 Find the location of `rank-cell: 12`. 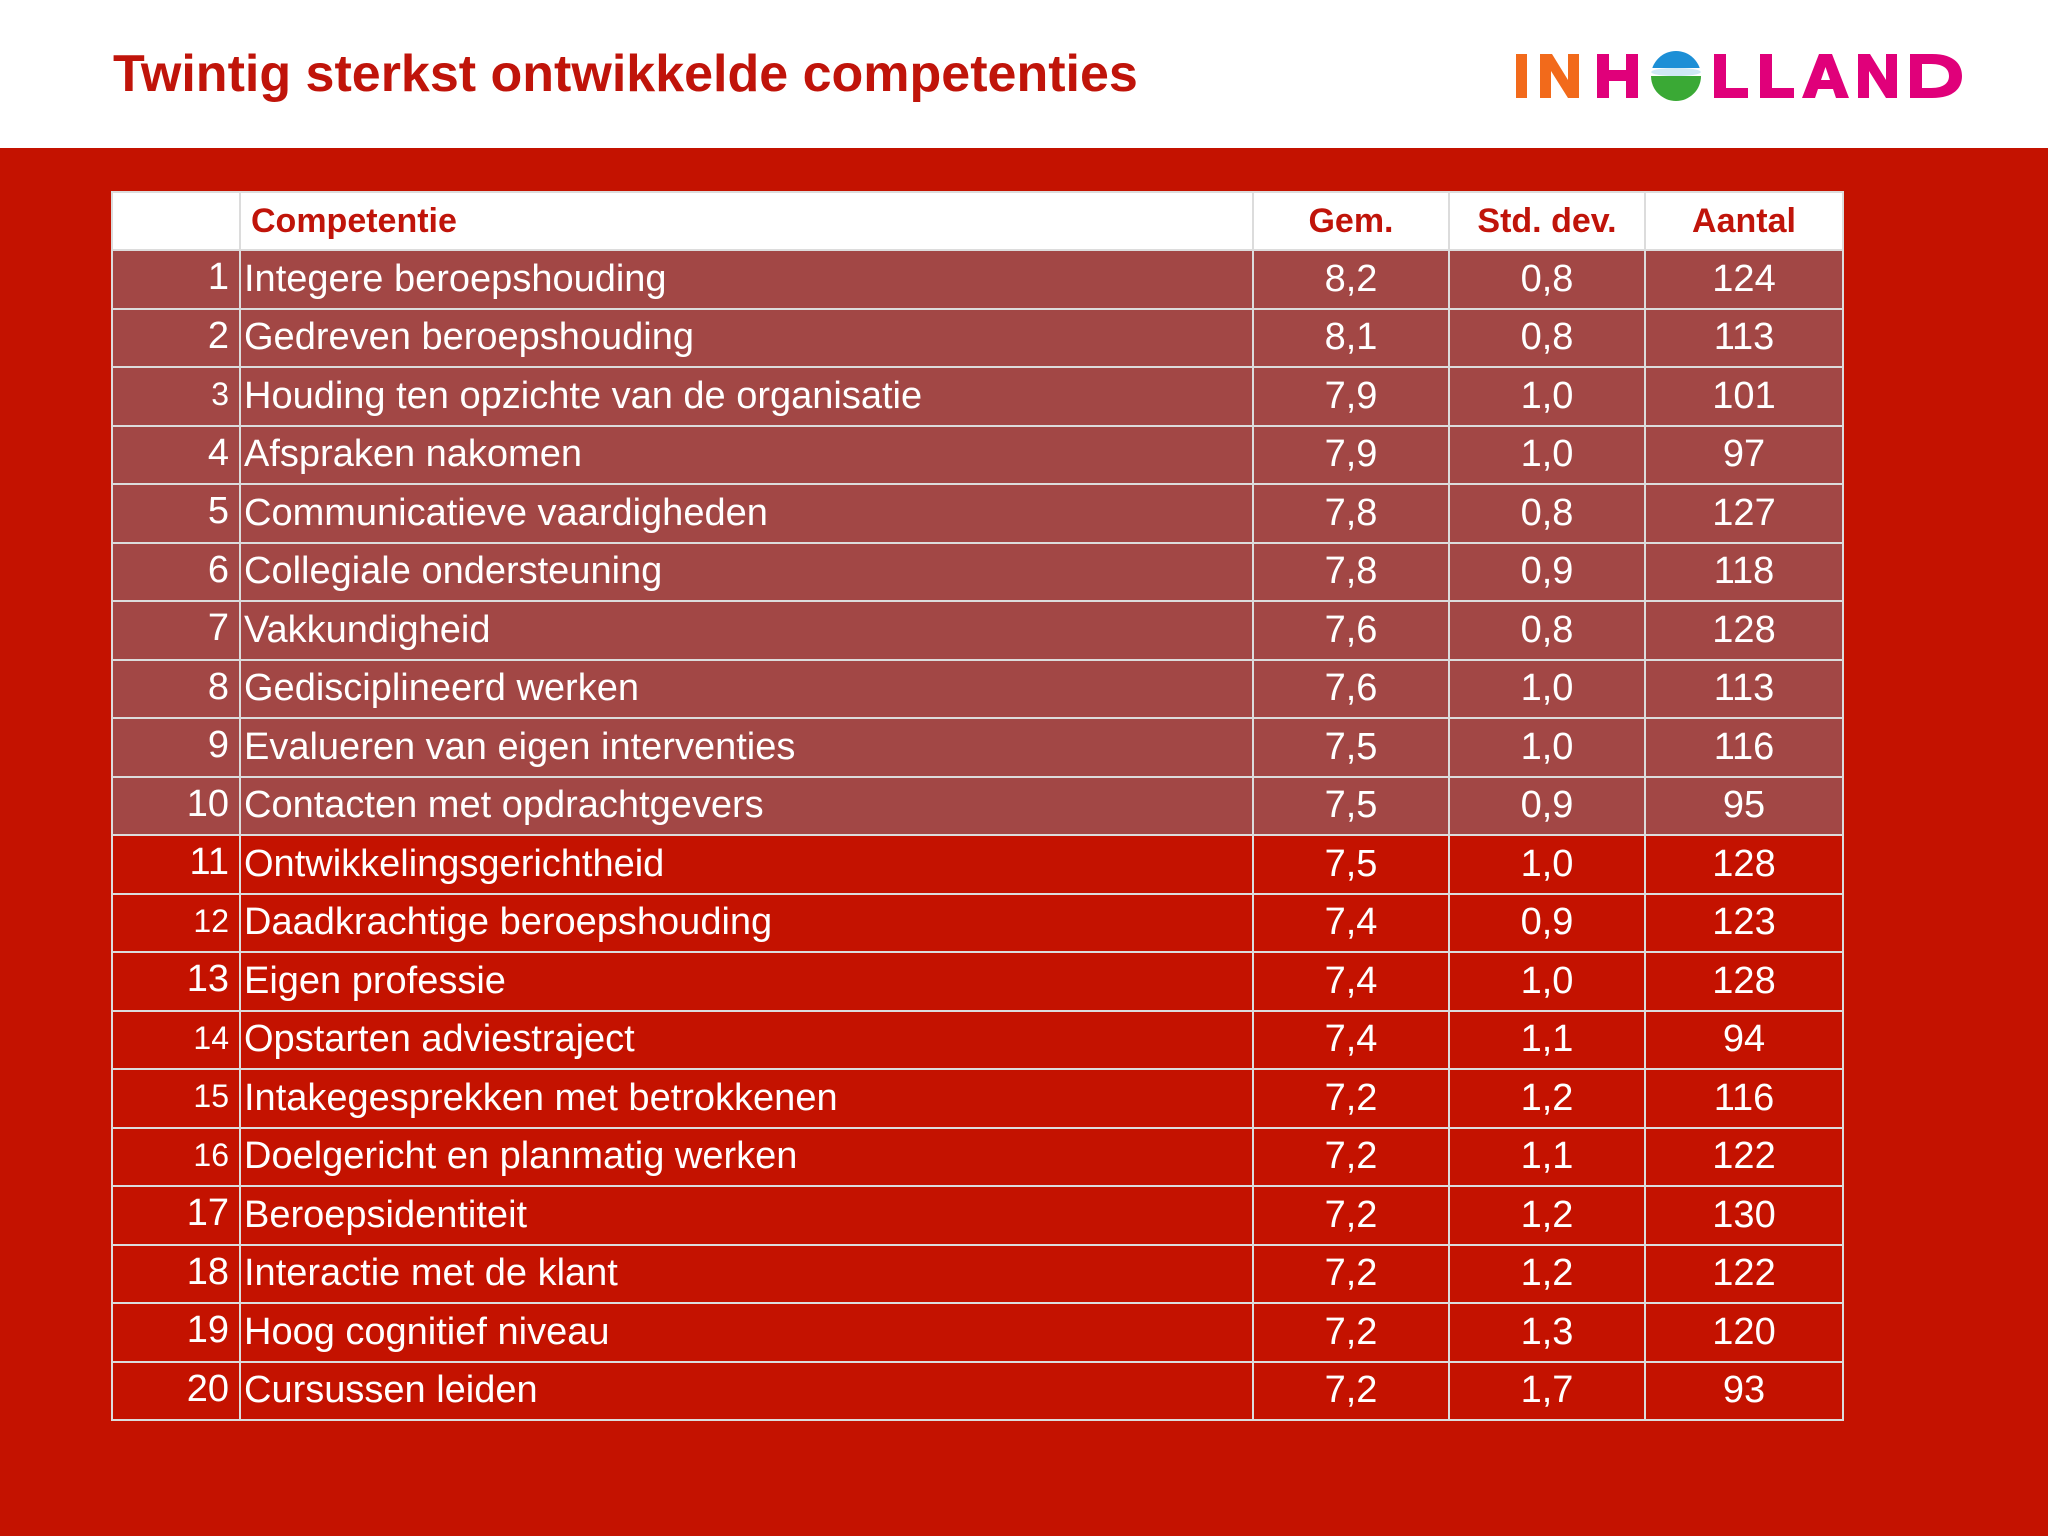

rank-cell: 12 is located at coordinates (176, 922).